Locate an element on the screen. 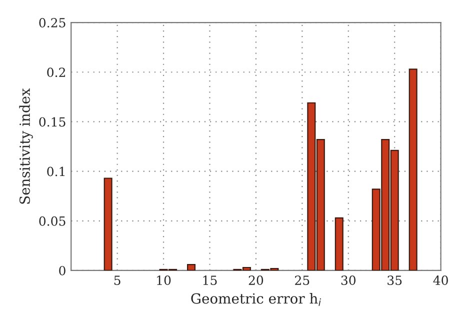 This screenshot has width=474, height=322. x-tick-label: 30 is located at coordinates (348, 281).